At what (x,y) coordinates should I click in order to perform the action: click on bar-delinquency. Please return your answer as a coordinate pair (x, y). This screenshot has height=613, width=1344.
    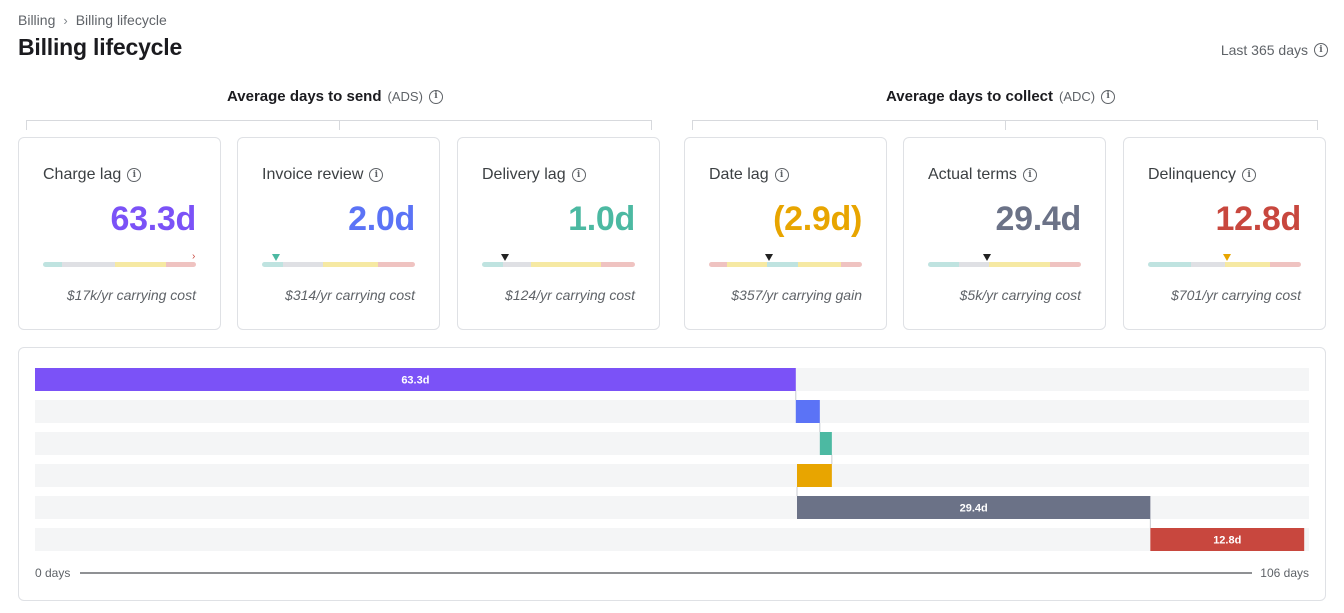
    Looking at the image, I should click on (1227, 539).